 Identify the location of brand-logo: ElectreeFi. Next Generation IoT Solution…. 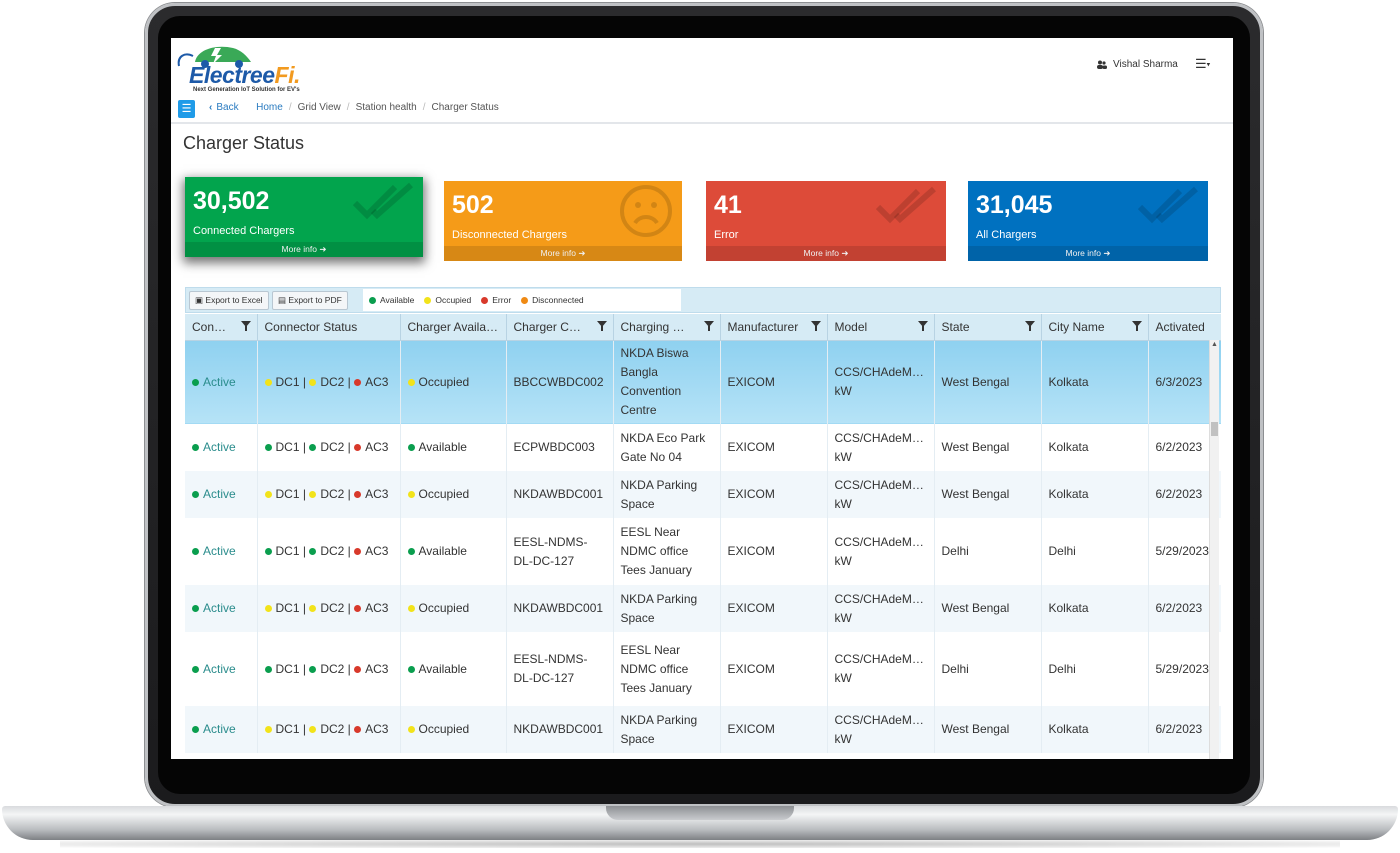
(243, 68).